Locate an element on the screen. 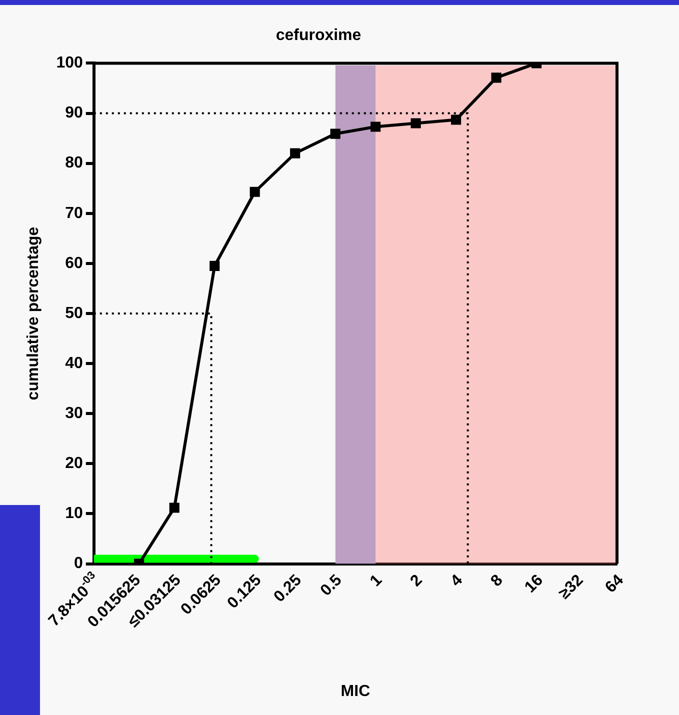  y-tick-label: 60 is located at coordinates (74, 263).